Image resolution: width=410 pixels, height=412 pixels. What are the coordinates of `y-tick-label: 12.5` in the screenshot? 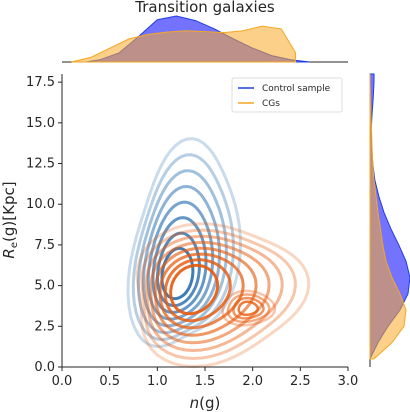 It's located at (40, 164).